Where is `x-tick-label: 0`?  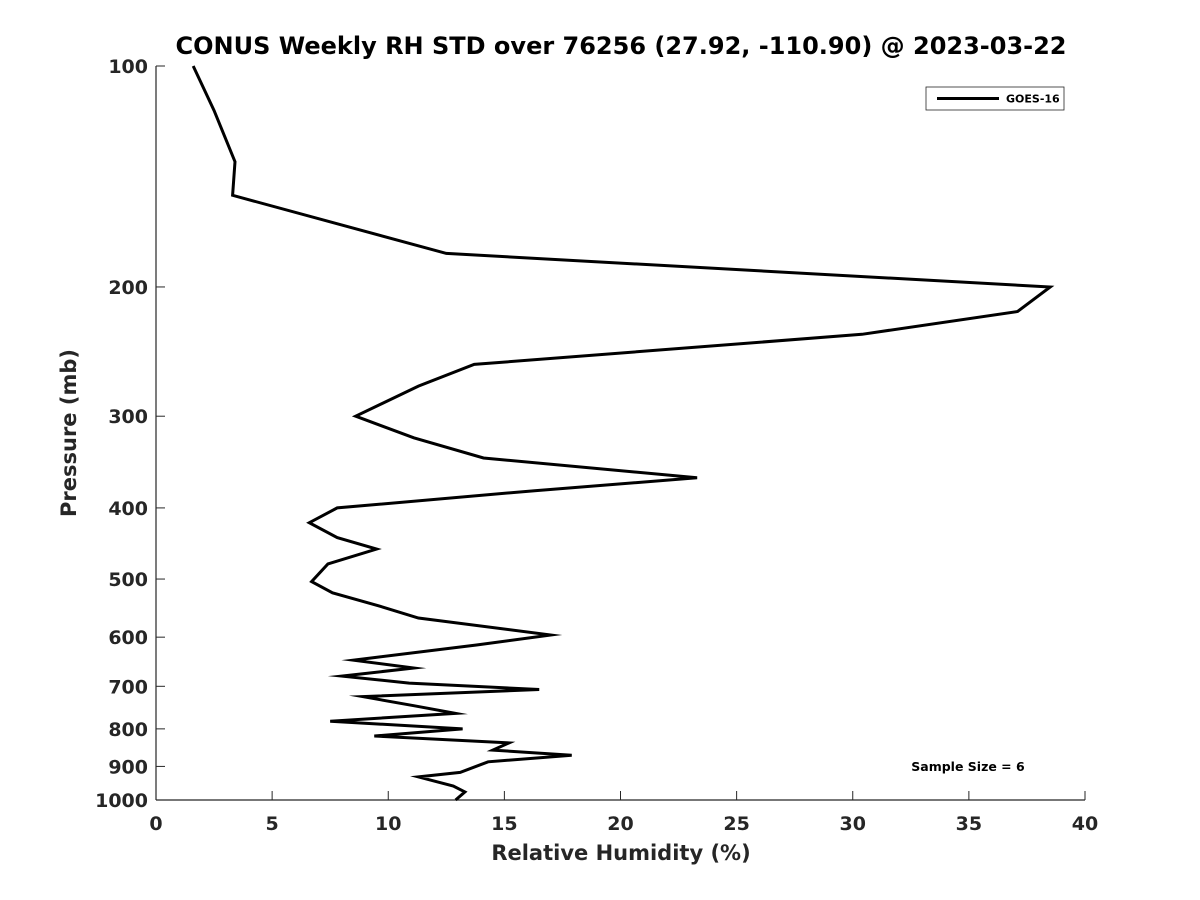 x-tick-label: 0 is located at coordinates (155, 824).